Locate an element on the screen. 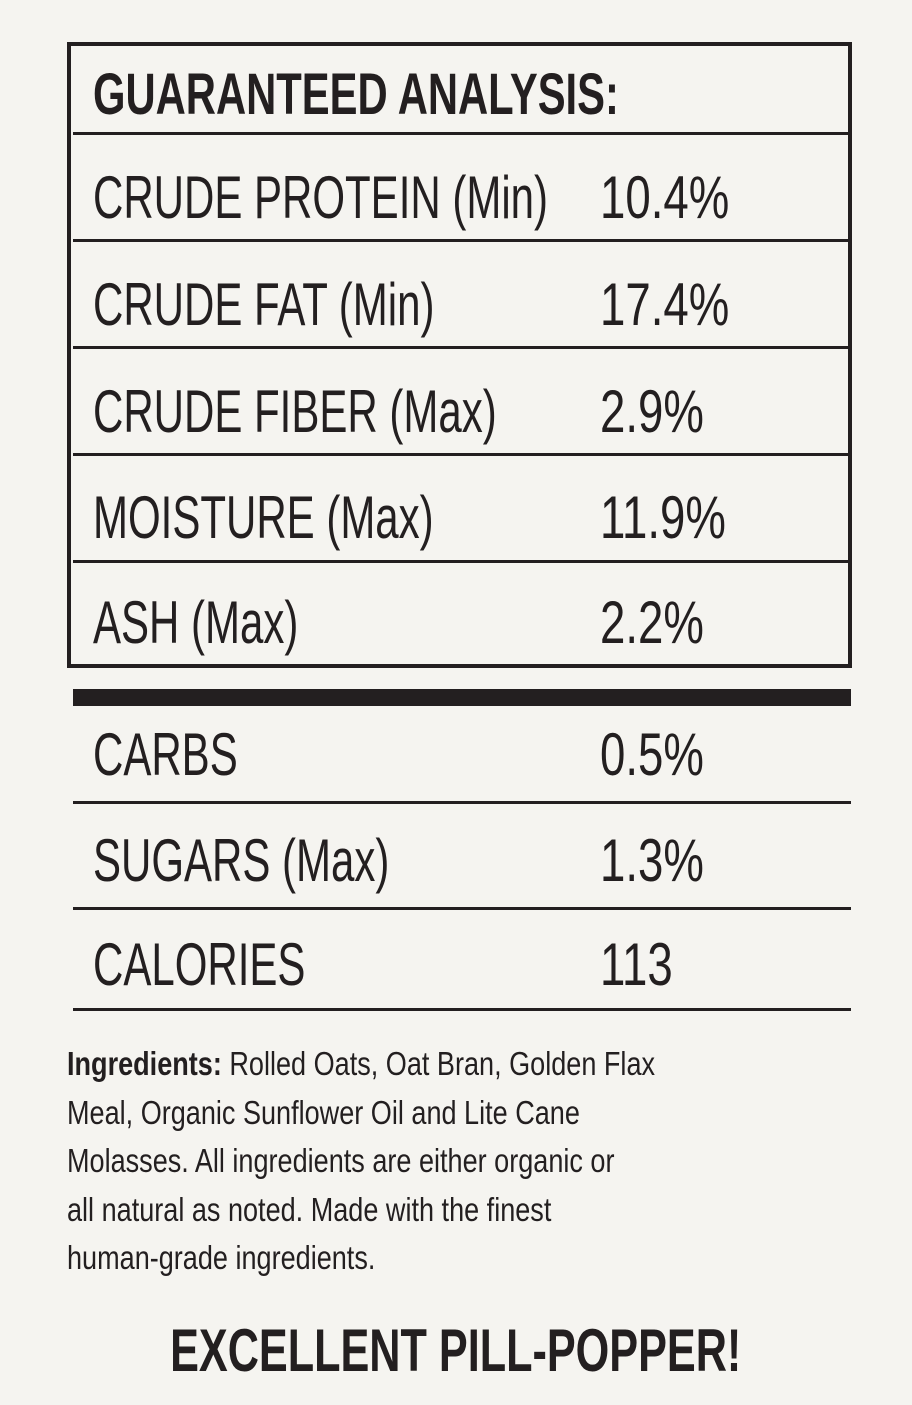 This screenshot has height=1405, width=912. analysis-label: CRUDE FAT (Min) is located at coordinates (264, 304).